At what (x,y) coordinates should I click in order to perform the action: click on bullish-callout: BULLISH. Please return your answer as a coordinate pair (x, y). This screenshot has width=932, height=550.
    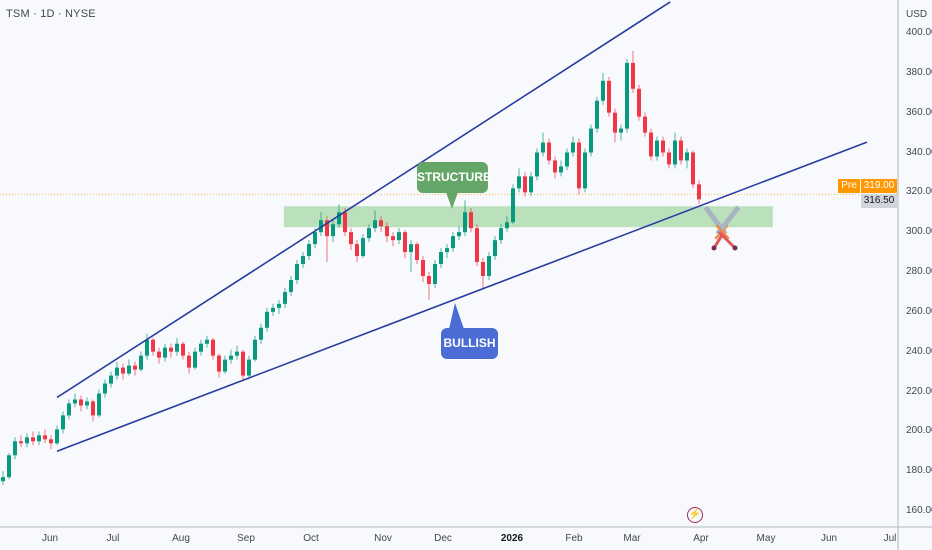
    Looking at the image, I should click on (469, 343).